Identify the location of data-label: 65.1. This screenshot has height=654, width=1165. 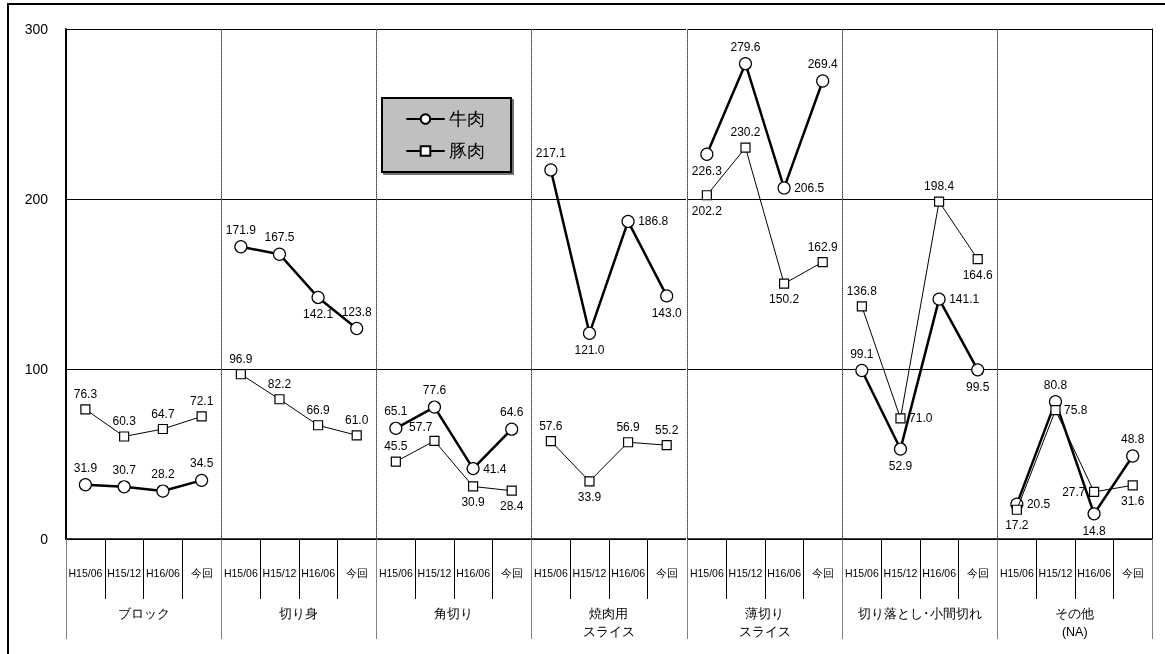
(396, 411).